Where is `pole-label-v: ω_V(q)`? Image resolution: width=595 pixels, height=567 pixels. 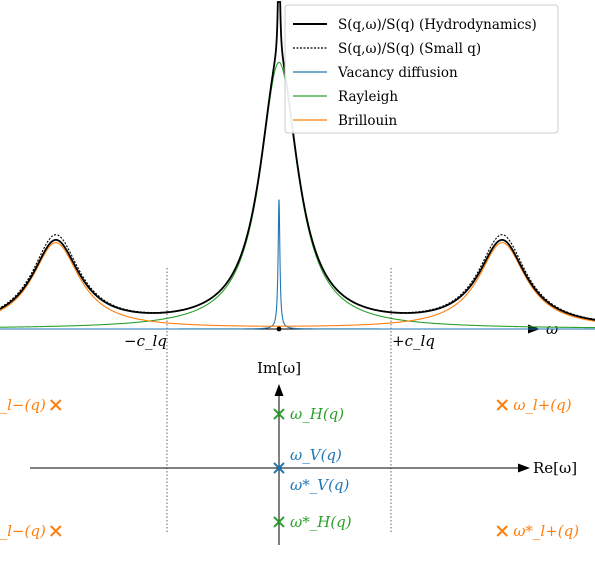 pole-label-v: ω_V(q) is located at coordinates (316, 455).